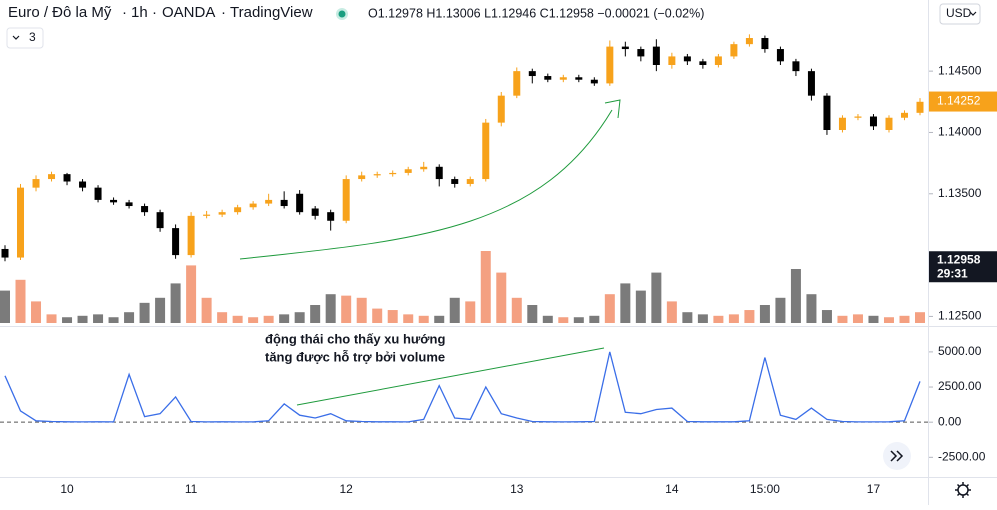  I want to click on marker-price-box, so click(963, 267).